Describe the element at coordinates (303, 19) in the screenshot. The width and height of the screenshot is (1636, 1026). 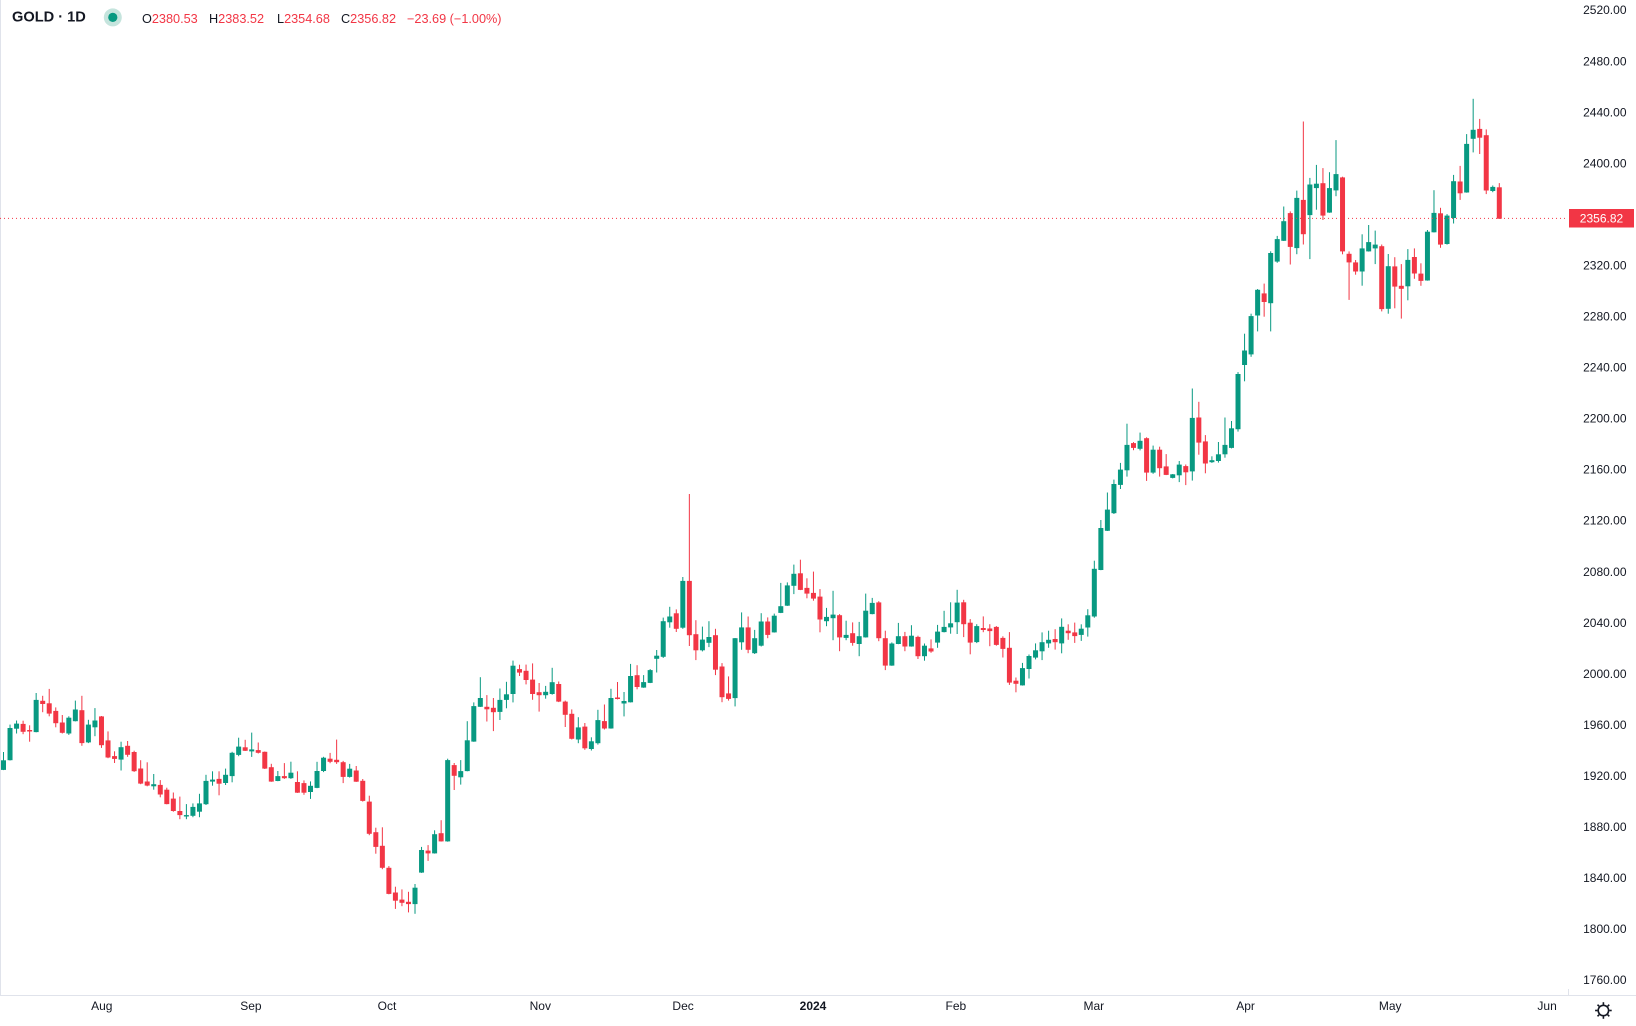
I see `svg-text: L2354.68` at that location.